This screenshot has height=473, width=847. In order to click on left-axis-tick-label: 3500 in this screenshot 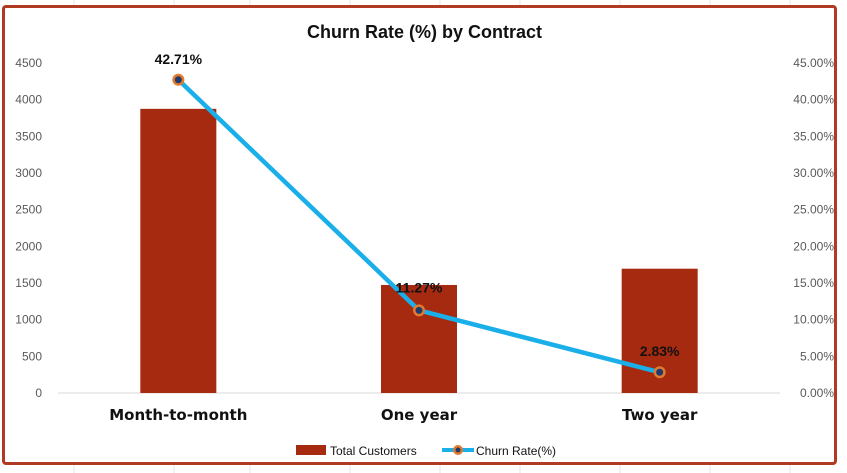, I will do `click(28, 136)`.